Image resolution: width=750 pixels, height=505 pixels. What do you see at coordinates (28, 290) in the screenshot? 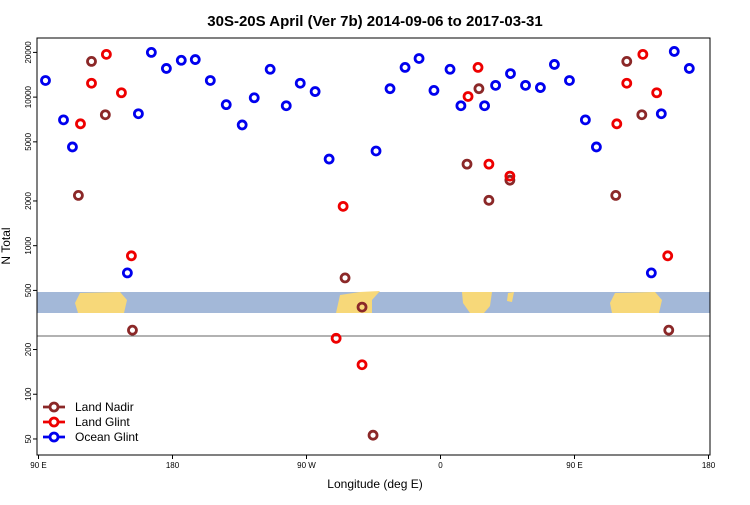
I see `y-tick-label: 500` at bounding box center [28, 290].